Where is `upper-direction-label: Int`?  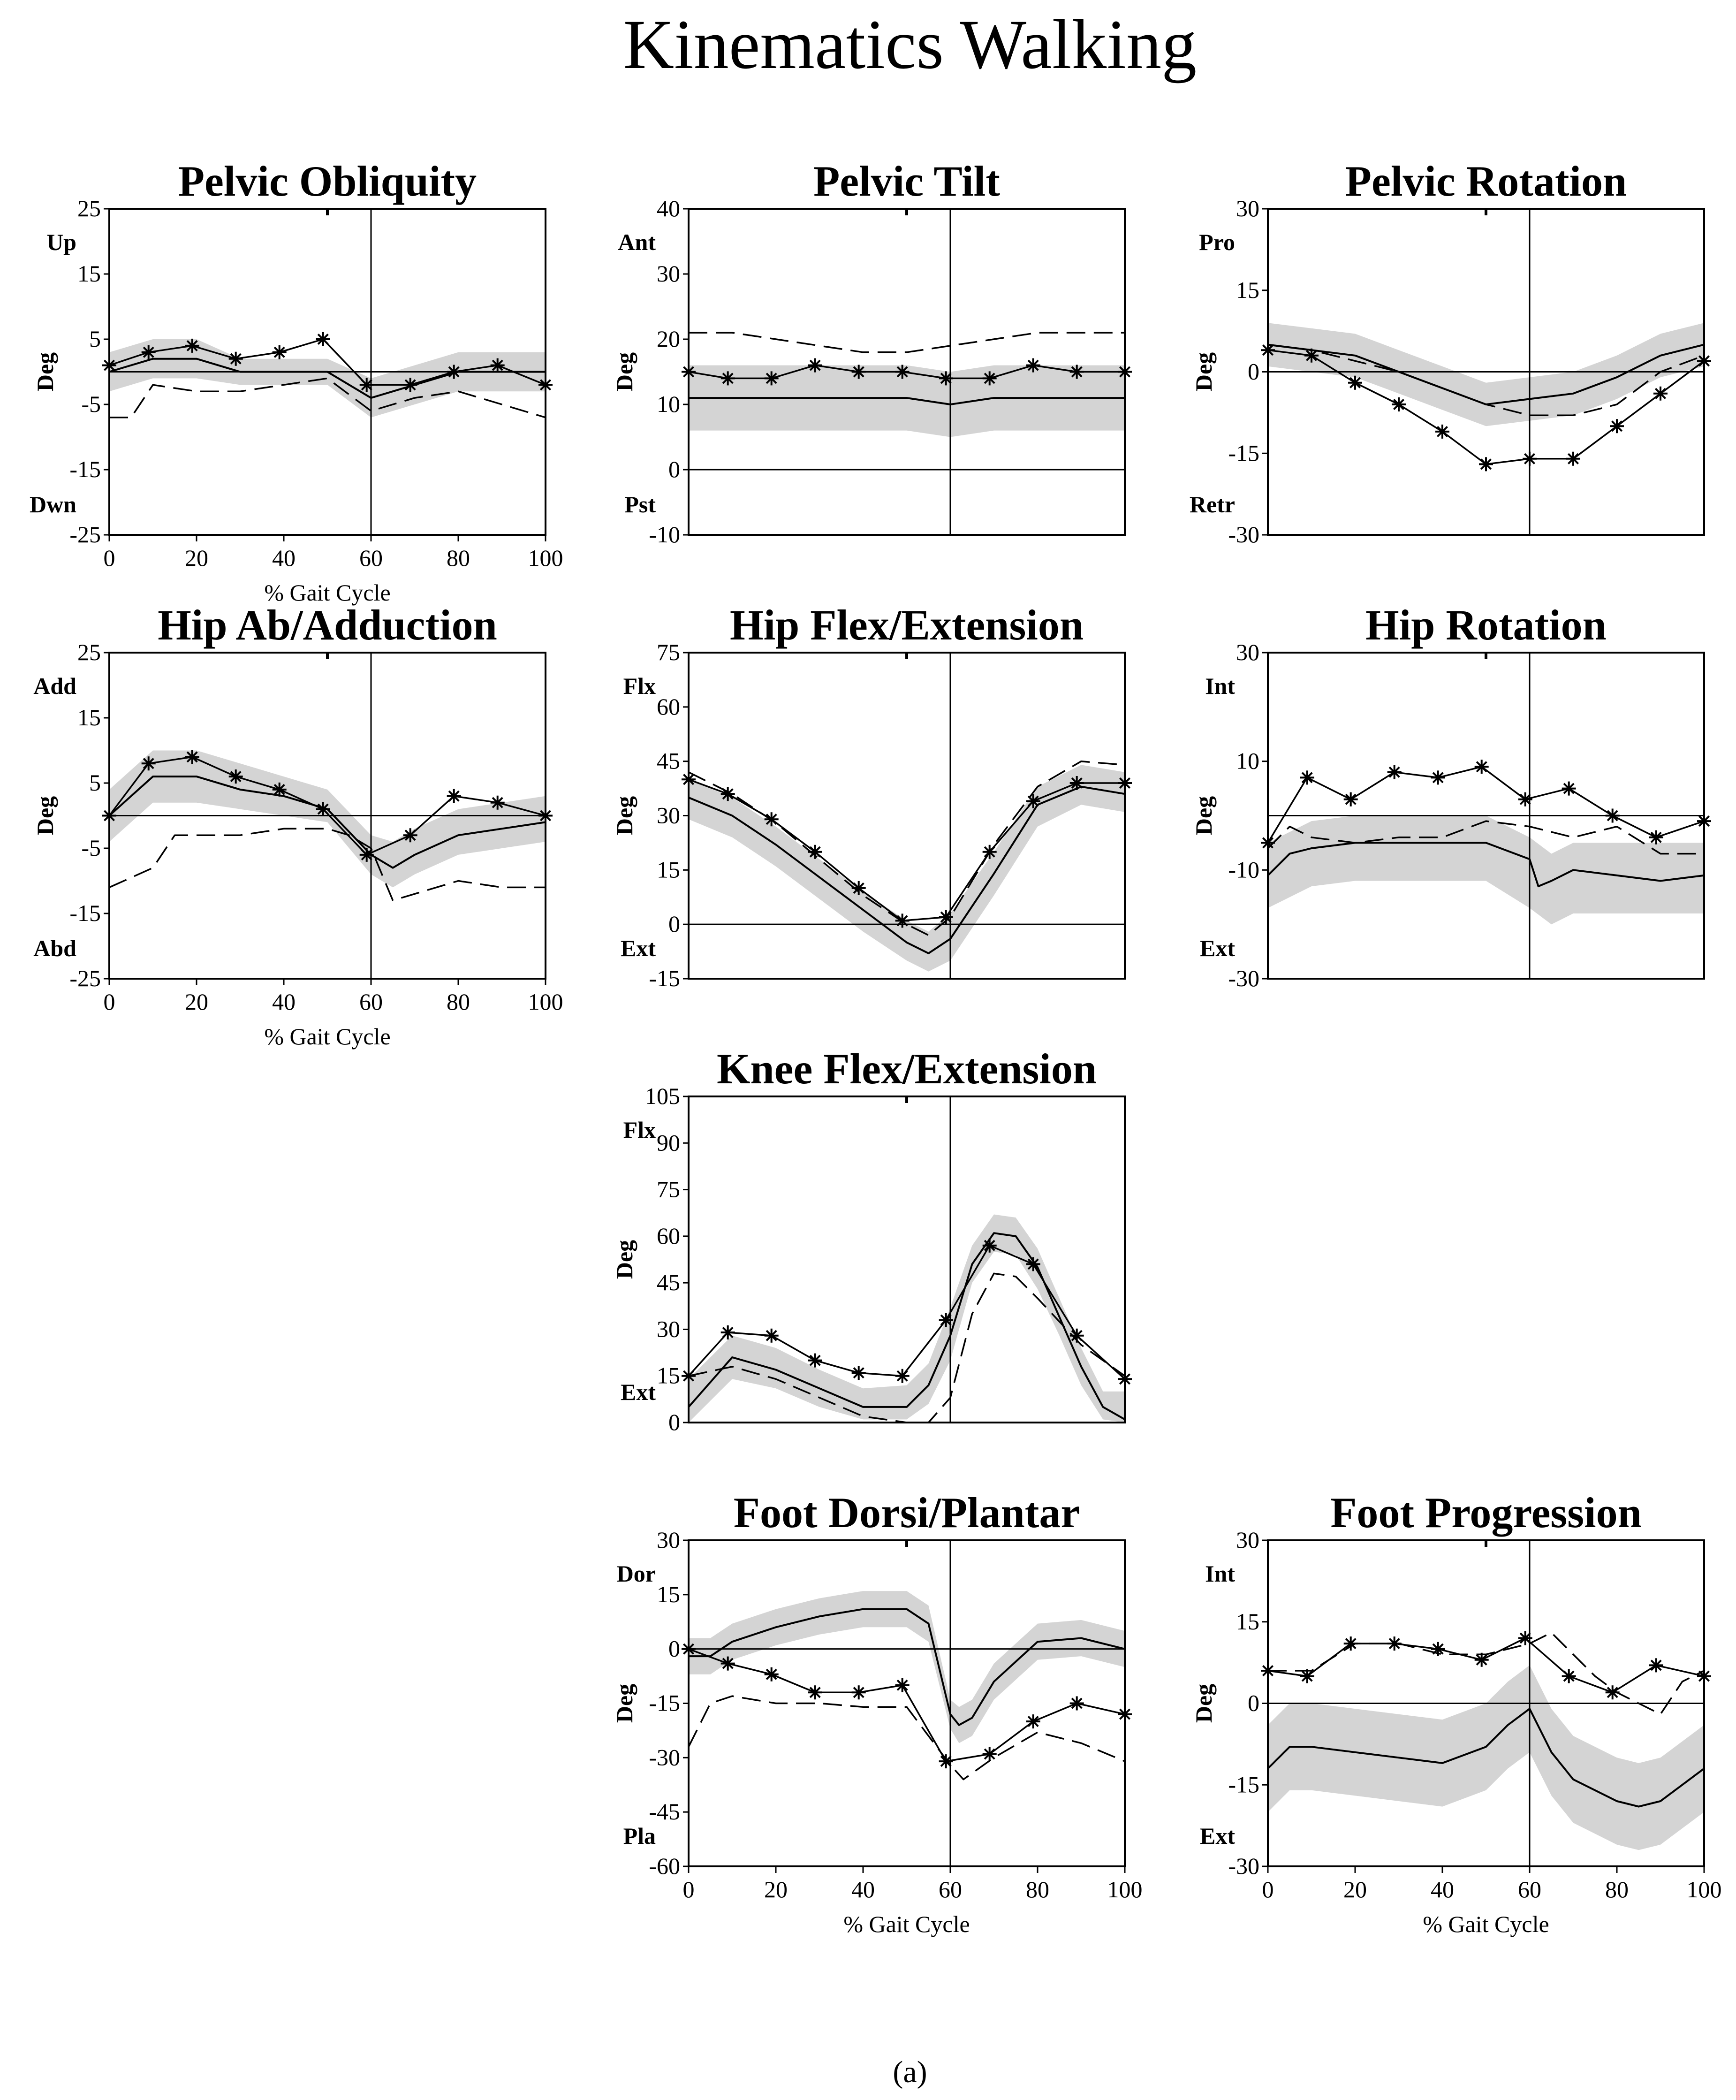 upper-direction-label: Int is located at coordinates (1220, 686).